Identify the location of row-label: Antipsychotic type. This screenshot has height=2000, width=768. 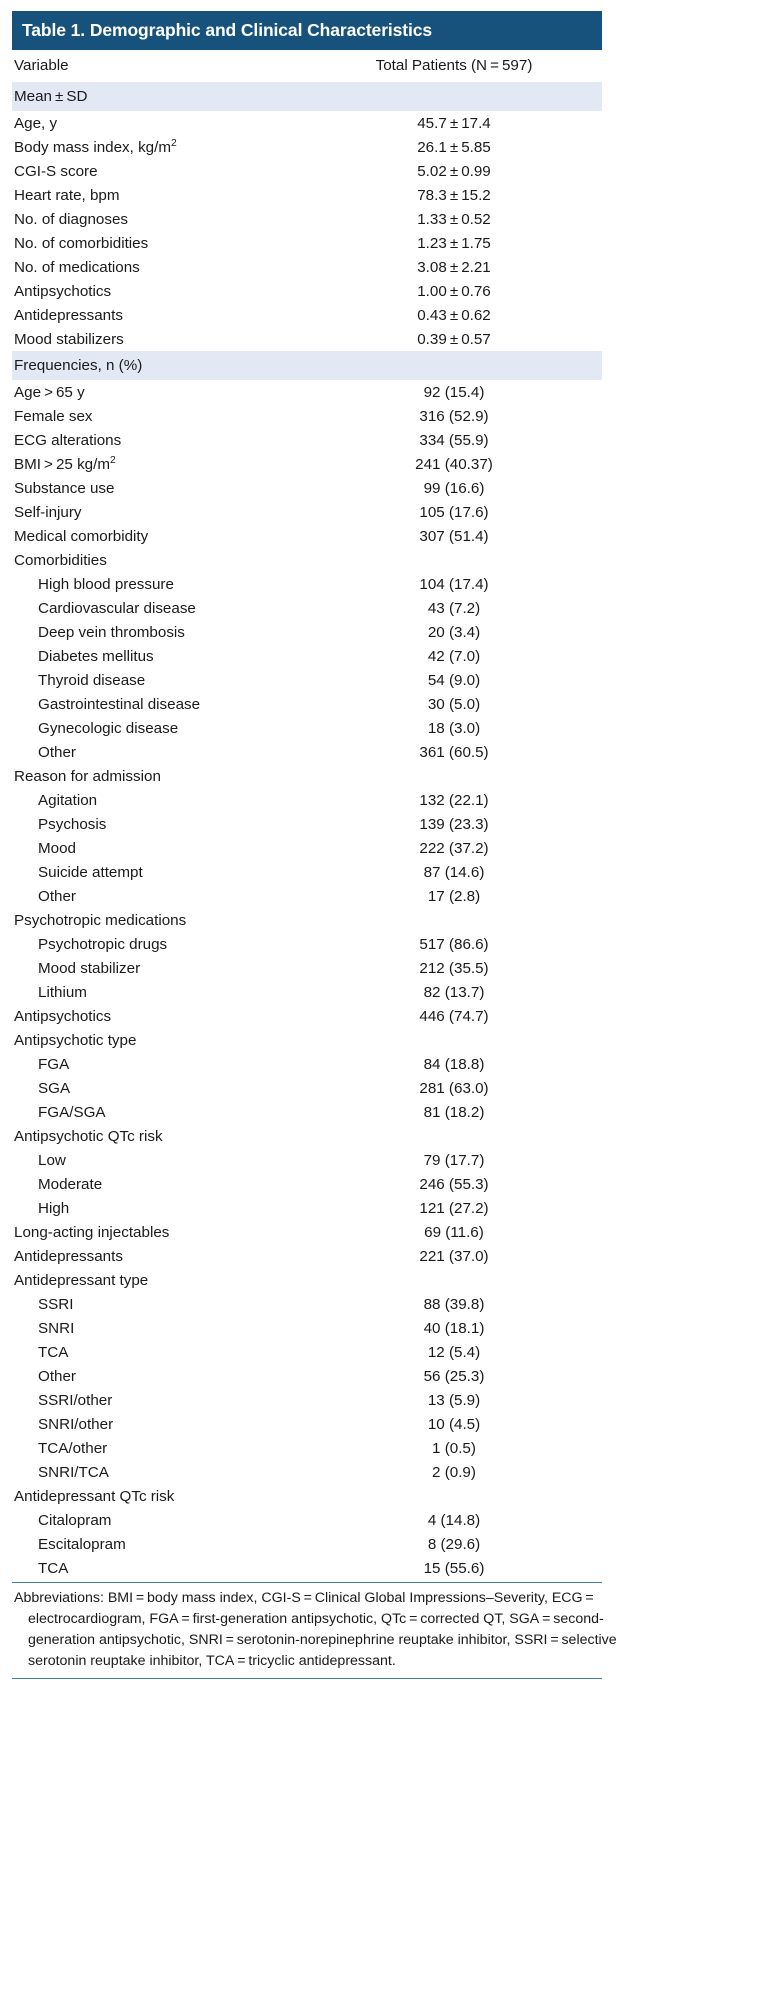
(75, 1040).